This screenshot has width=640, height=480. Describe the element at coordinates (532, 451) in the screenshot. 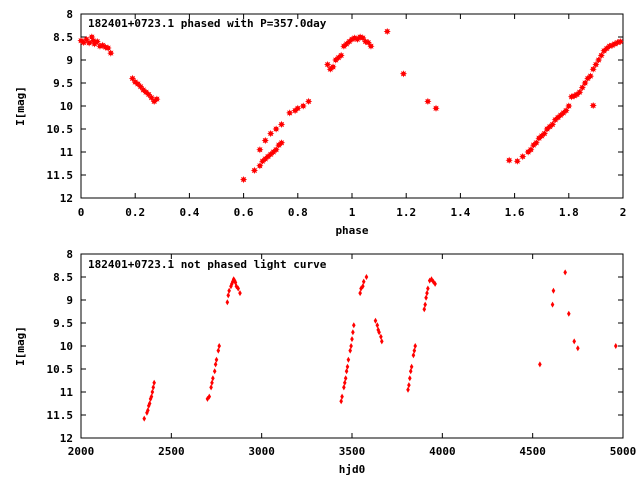

I see `x-tick-label: 4500` at that location.